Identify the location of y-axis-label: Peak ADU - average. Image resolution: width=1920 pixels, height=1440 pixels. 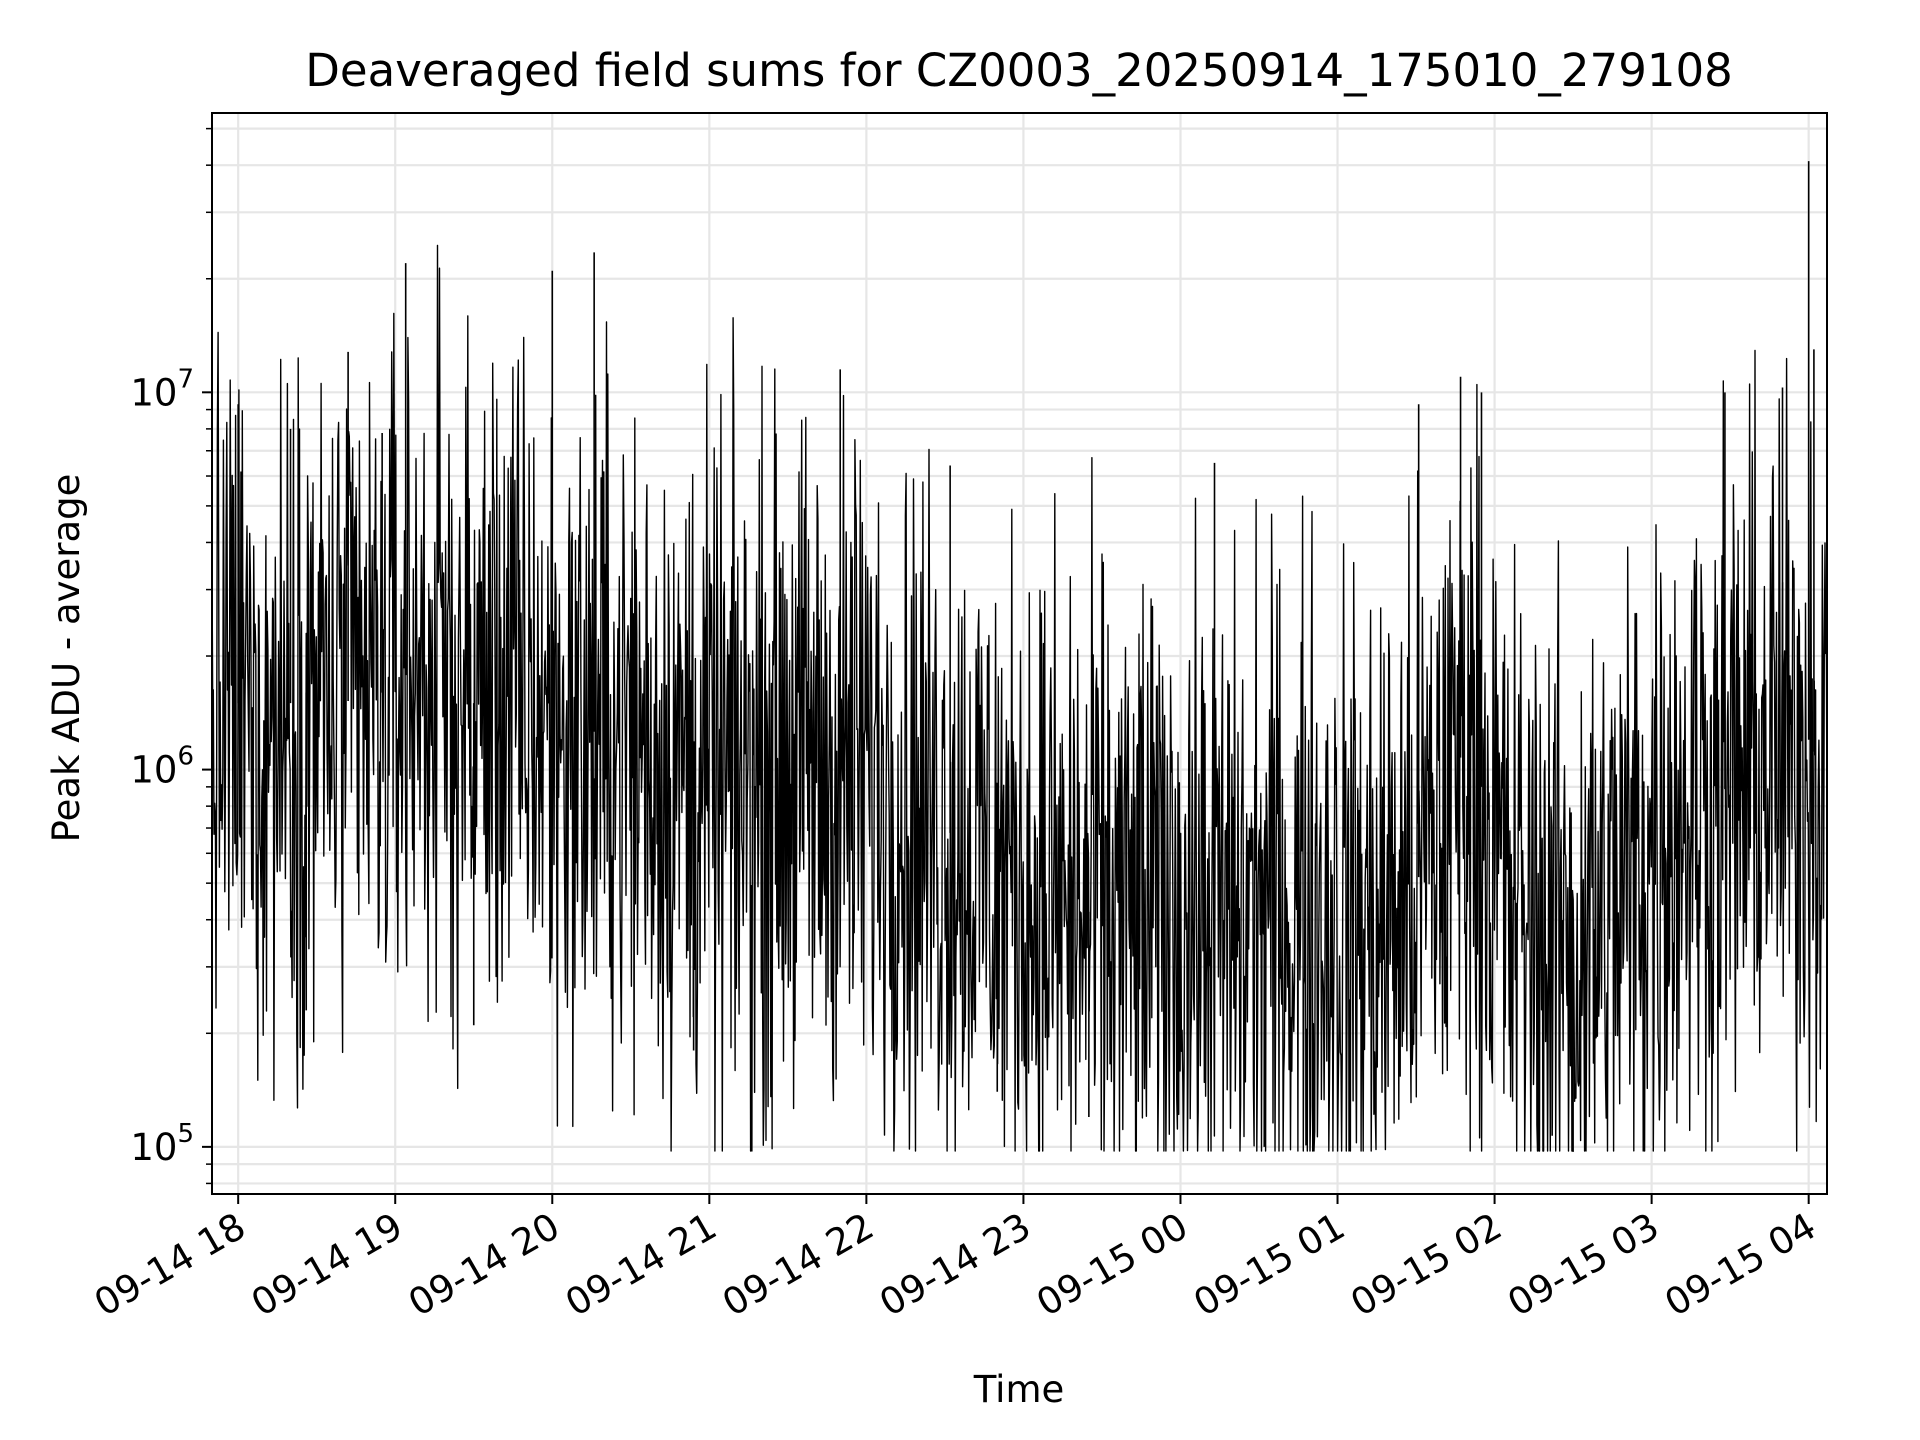
(66, 658).